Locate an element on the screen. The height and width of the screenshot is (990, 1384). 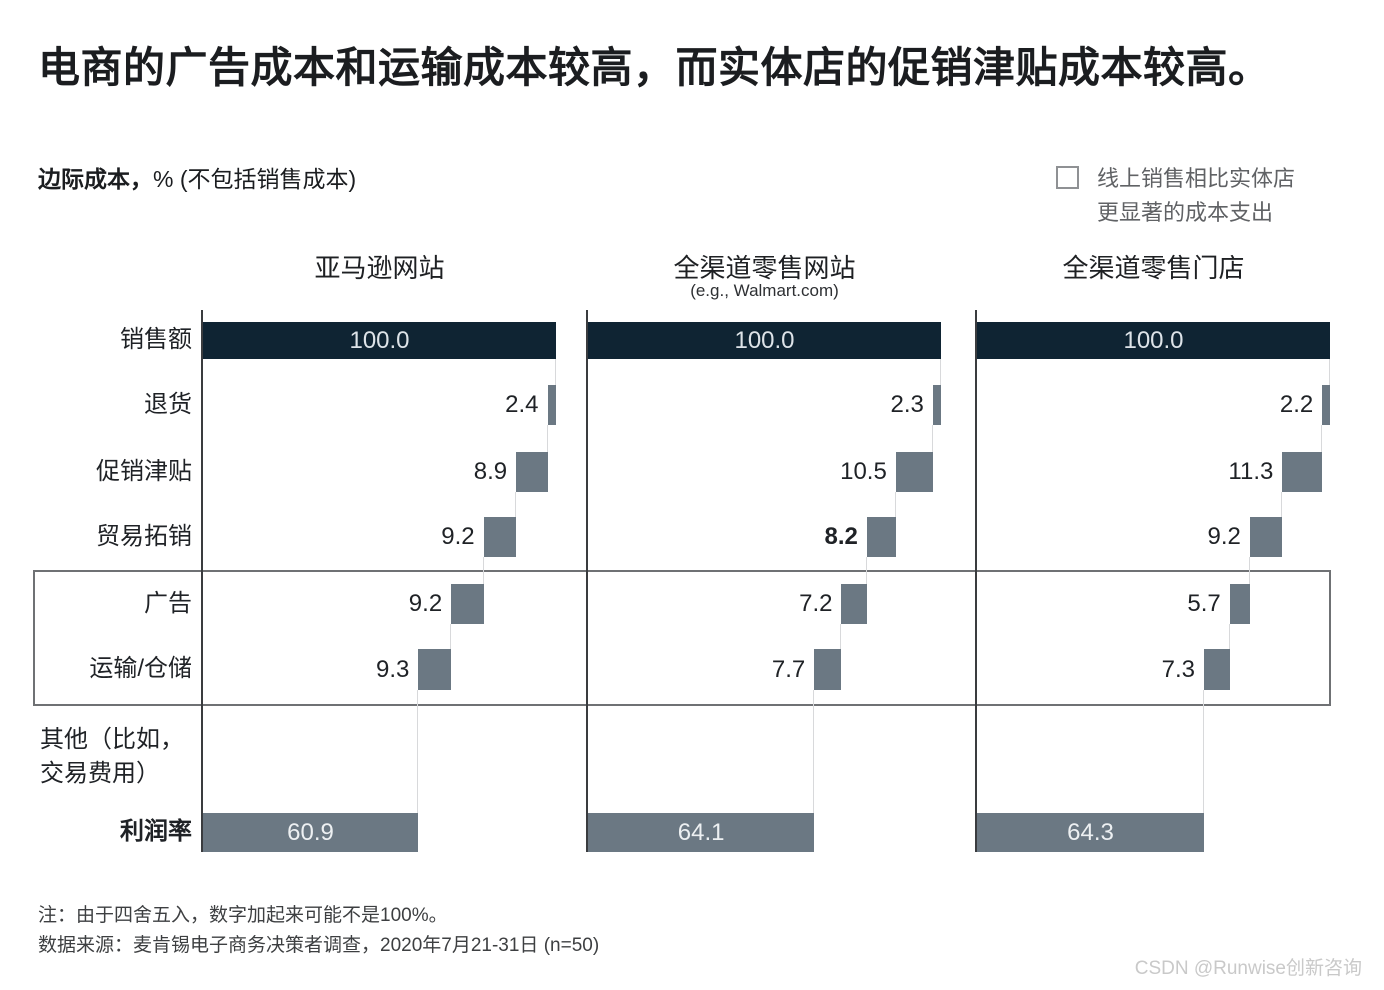
row-label-returns: 退货 is located at coordinates (168, 404).